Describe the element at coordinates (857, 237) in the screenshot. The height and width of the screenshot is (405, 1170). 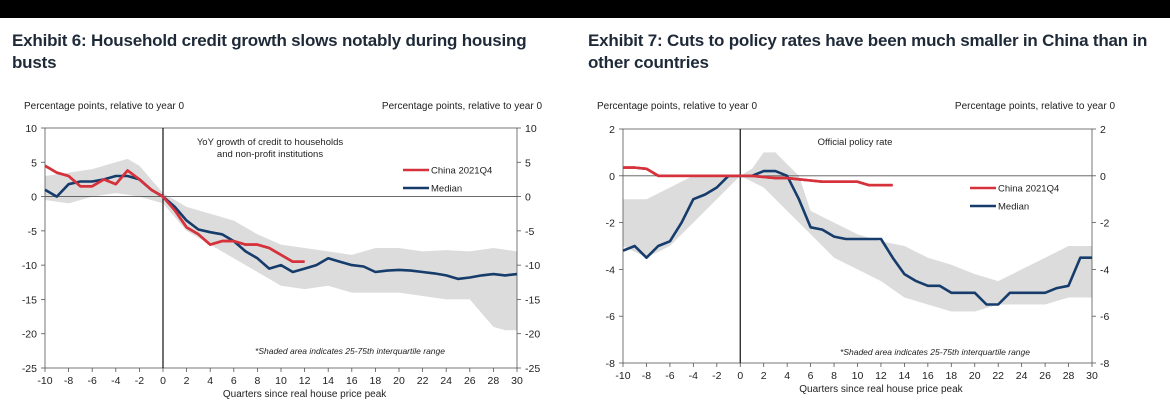
I see `median-line` at that location.